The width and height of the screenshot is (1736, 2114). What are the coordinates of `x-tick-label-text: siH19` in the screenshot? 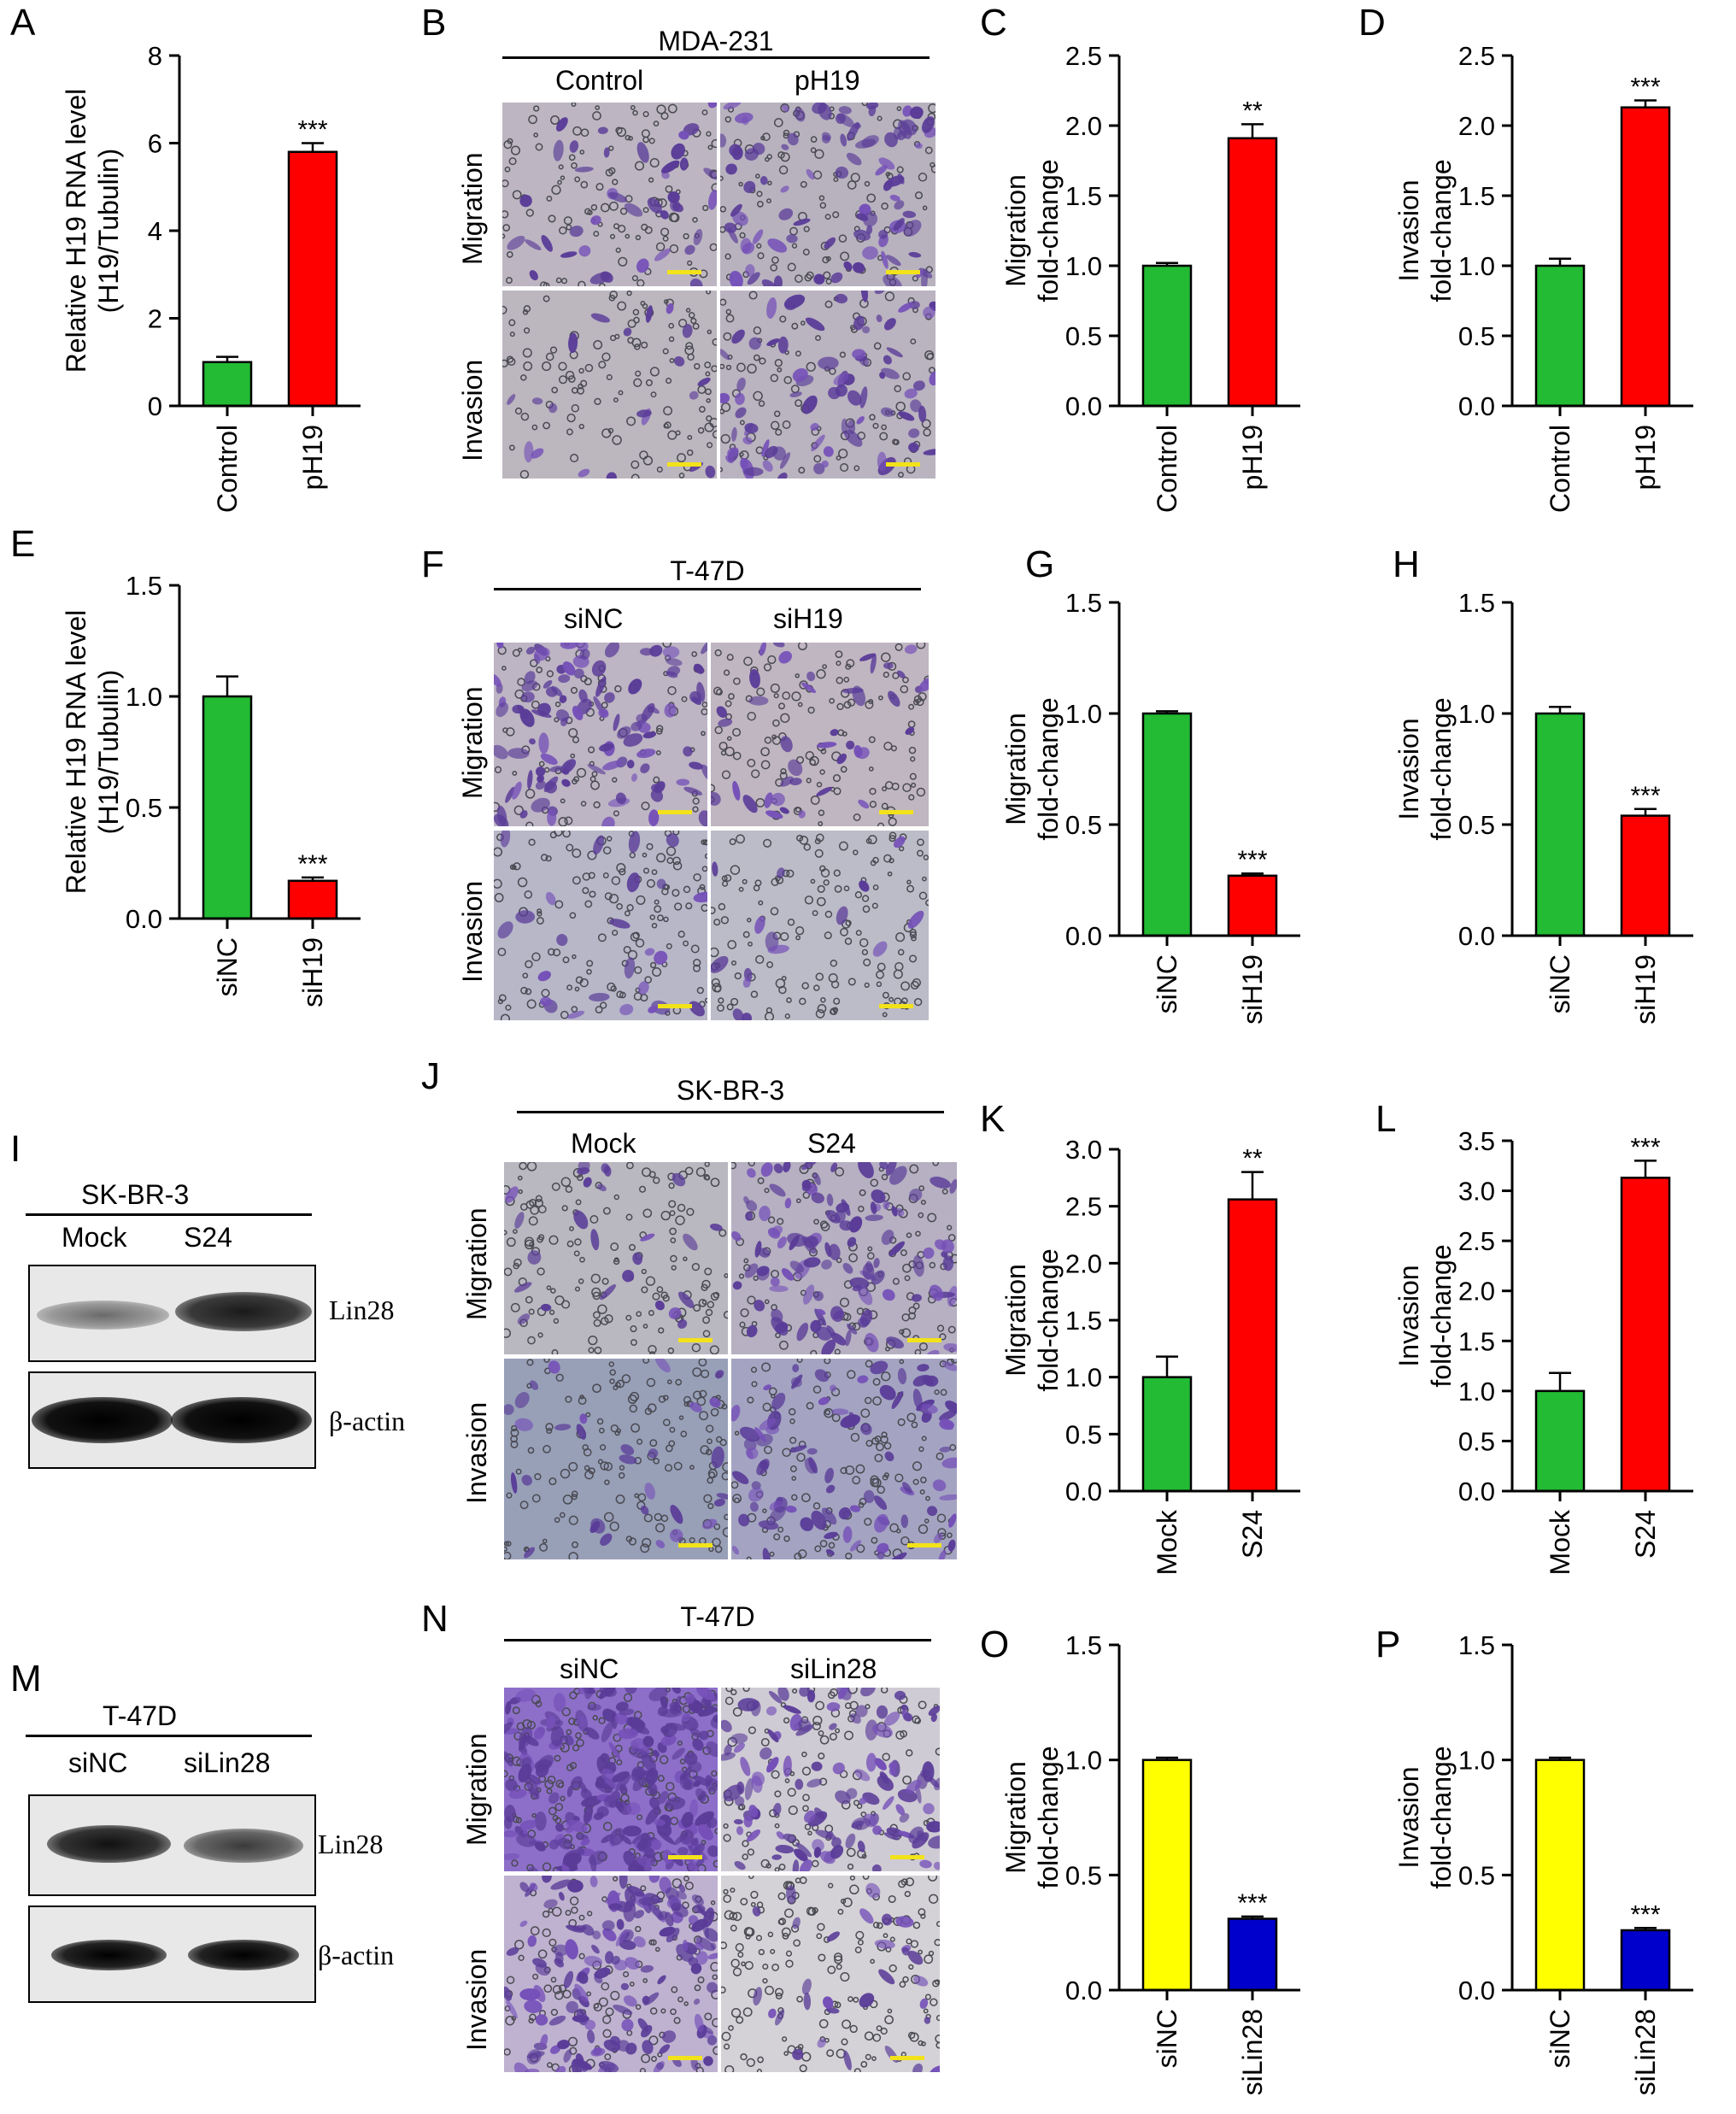 It's located at (1645, 990).